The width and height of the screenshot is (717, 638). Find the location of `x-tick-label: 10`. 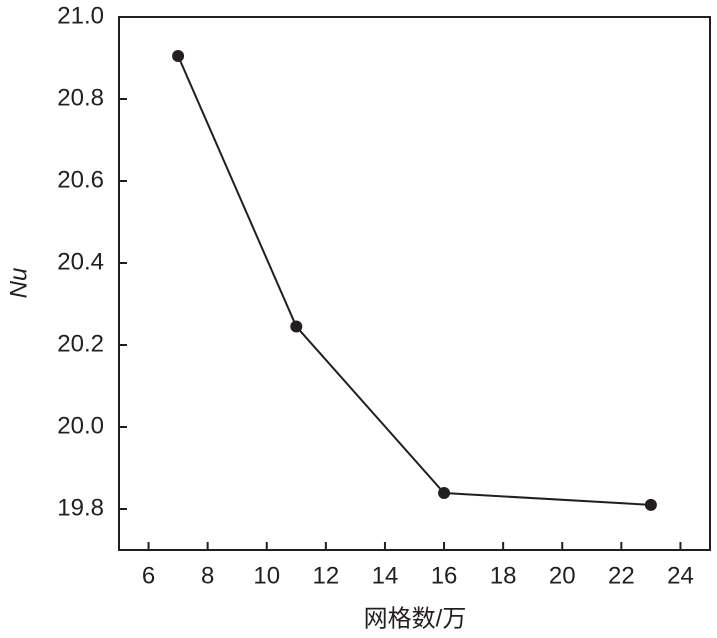

x-tick-label: 10 is located at coordinates (266, 575).